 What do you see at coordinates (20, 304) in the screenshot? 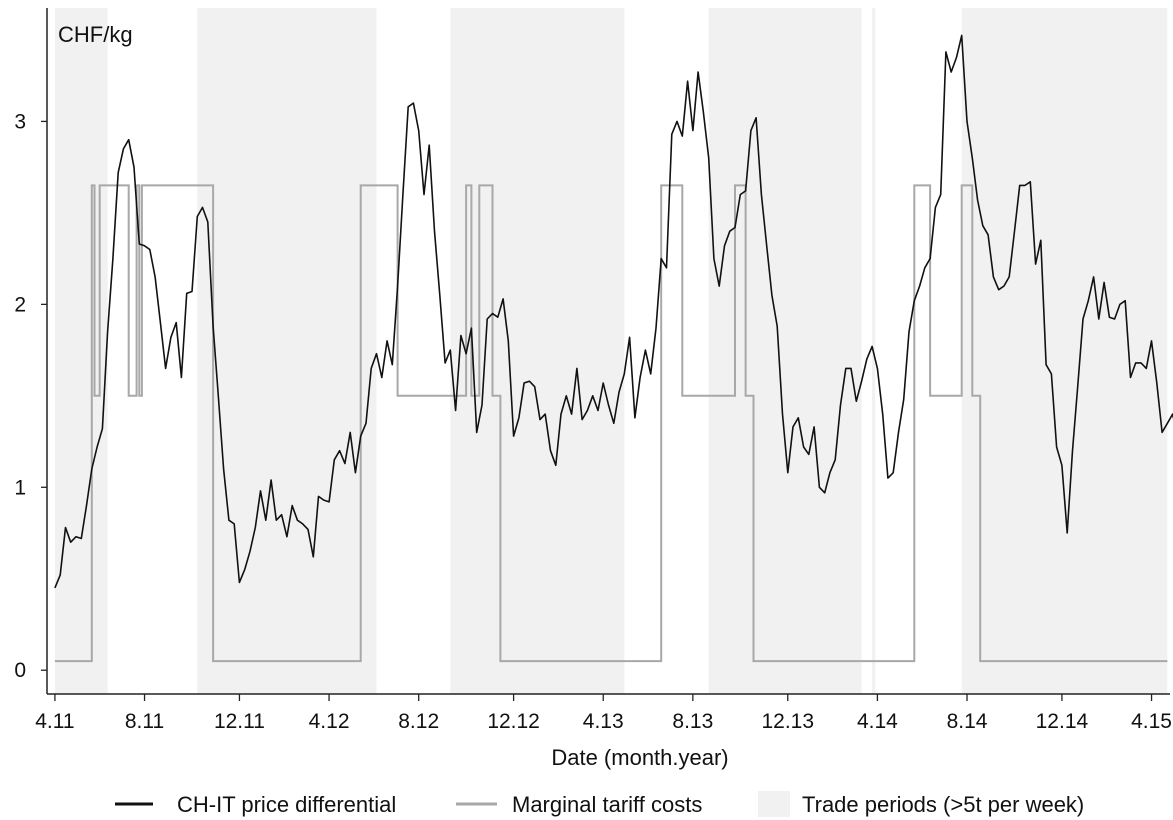
I see `y-tick-label-2: 2` at bounding box center [20, 304].